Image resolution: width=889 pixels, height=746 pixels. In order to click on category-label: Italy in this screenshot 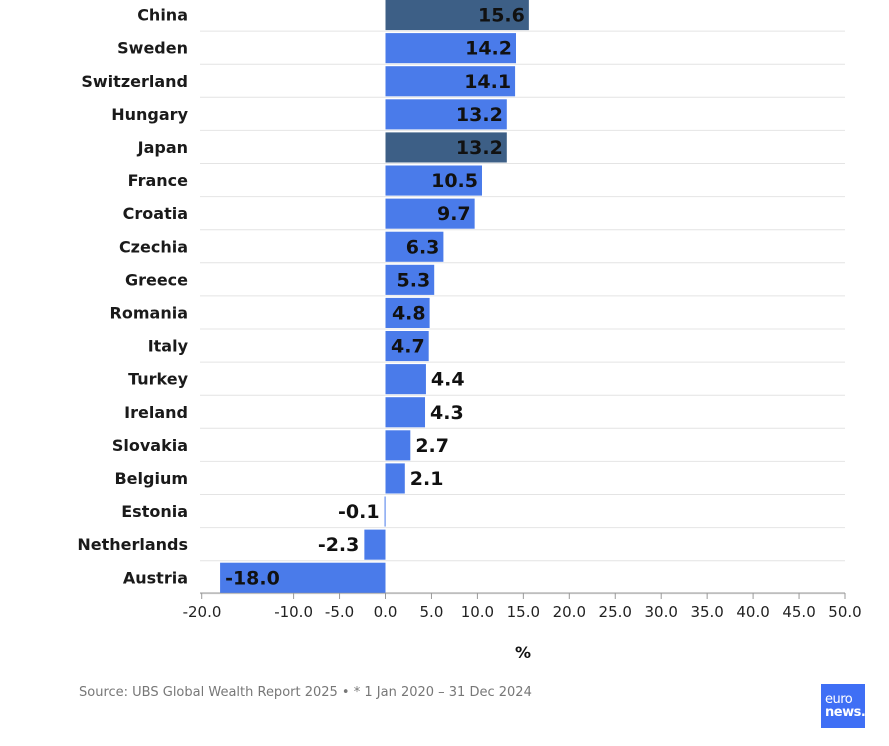, I will do `click(168, 346)`.